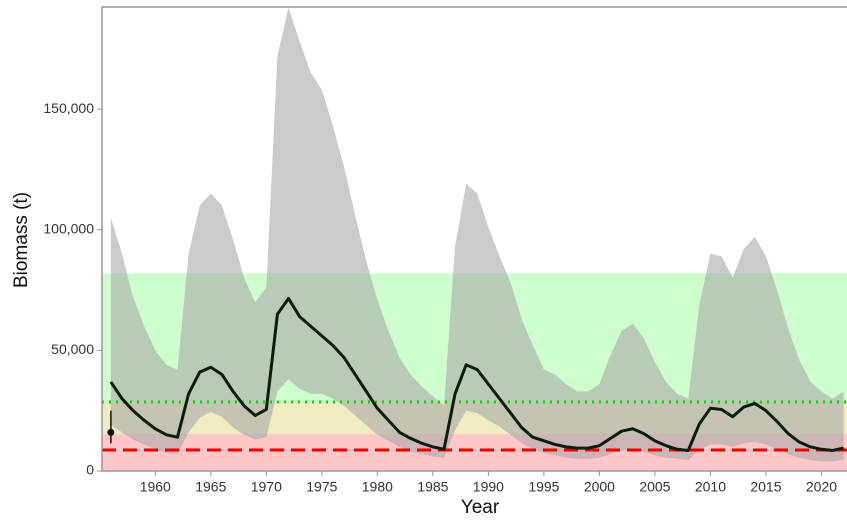 This screenshot has width=847, height=520. I want to click on x-axis-title: Year, so click(480, 507).